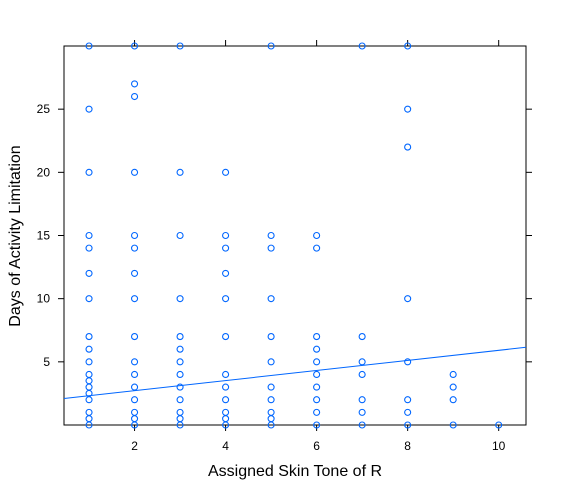  Describe the element at coordinates (46, 362) in the screenshot. I see `y-tick-label: 5` at that location.